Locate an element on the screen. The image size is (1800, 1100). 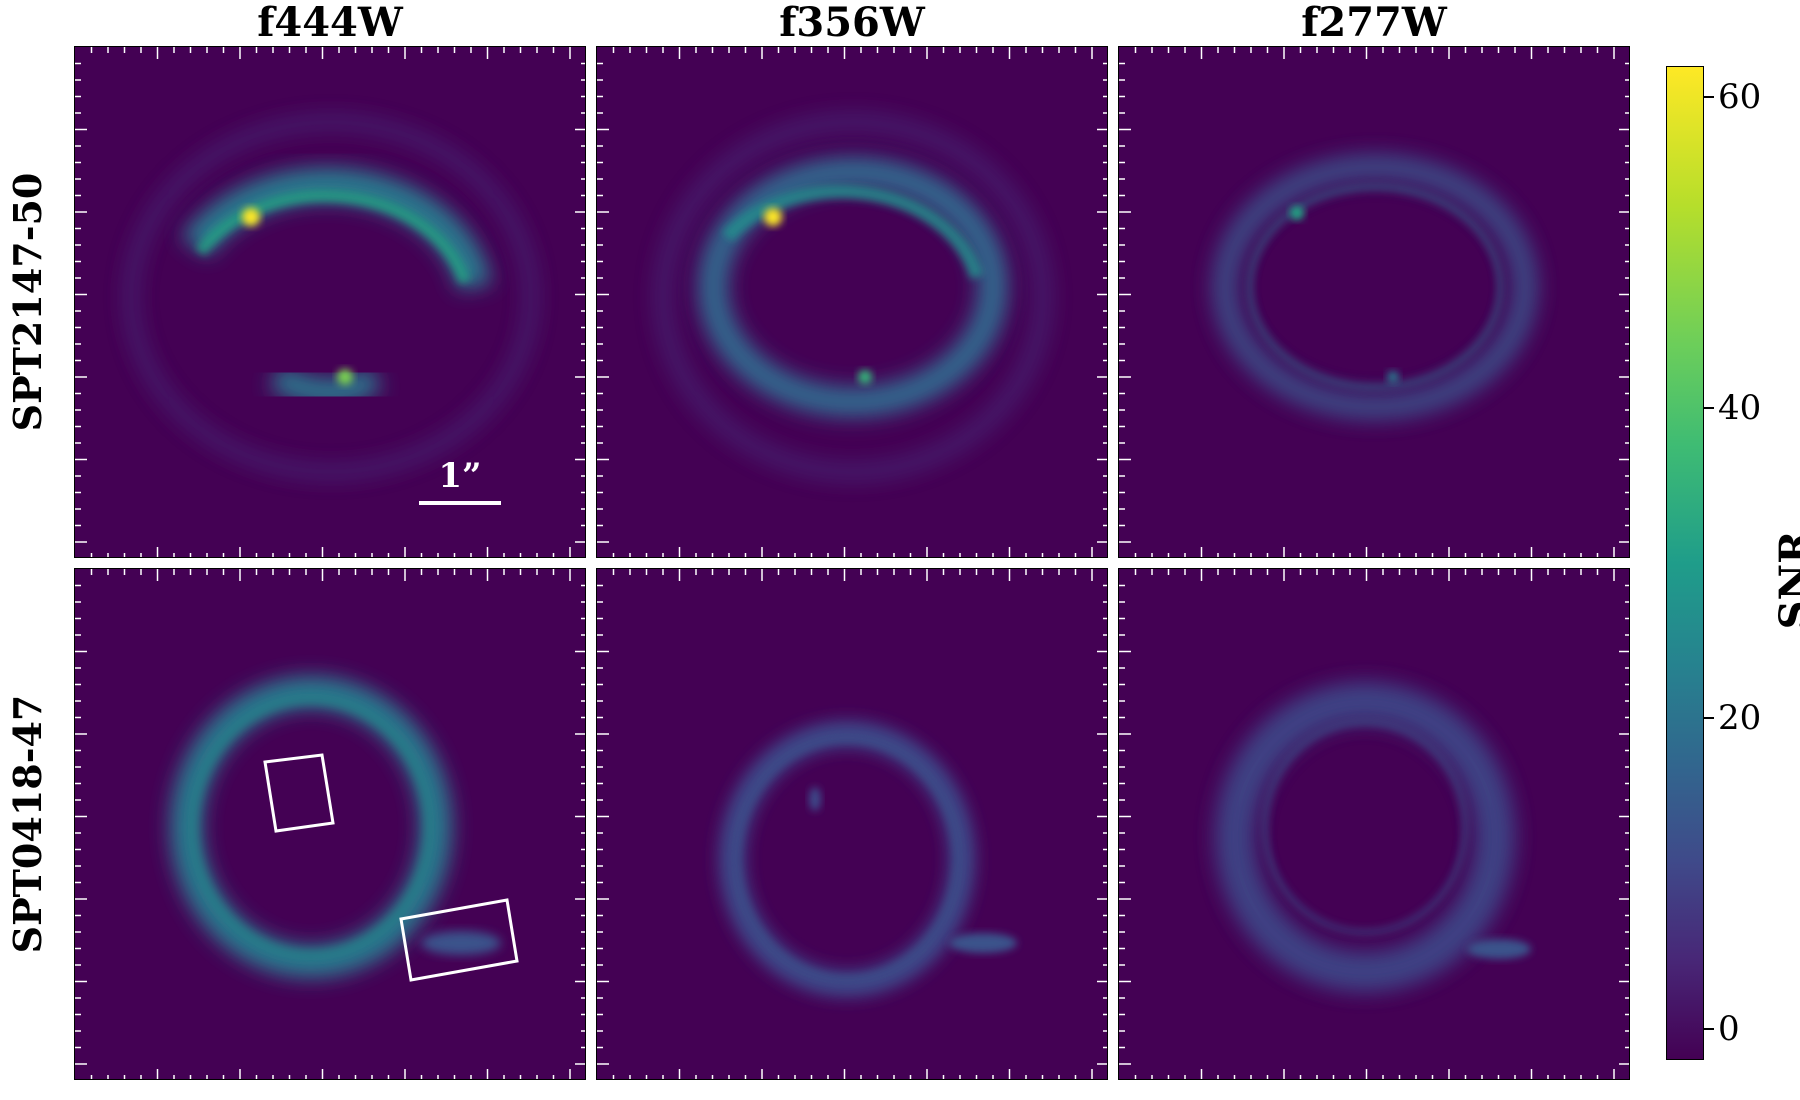
lens-image-spt2147-50-f277w is located at coordinates (1374, 302).